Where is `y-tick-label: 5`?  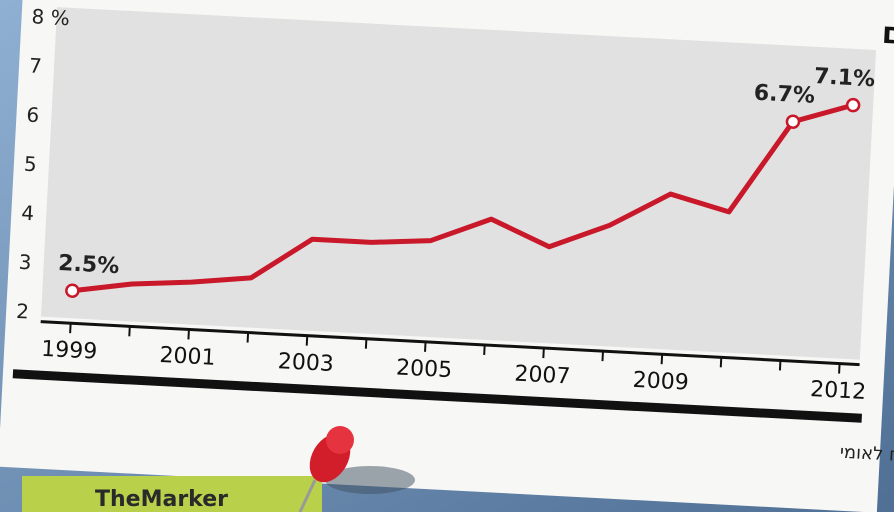
y-tick-label: 5 is located at coordinates (30, 164).